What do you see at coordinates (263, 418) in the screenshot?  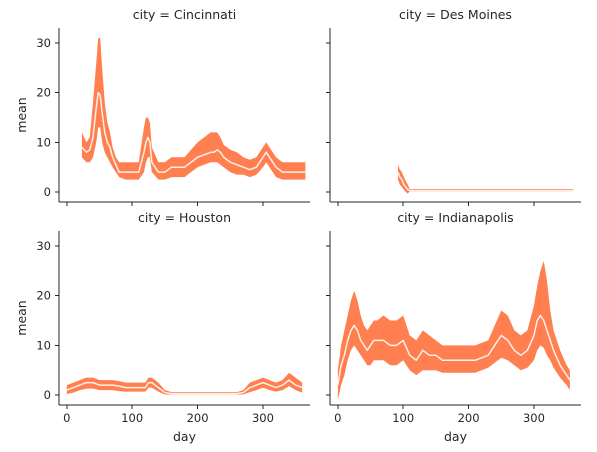 I see `x-tick-label-houston-300: 300` at bounding box center [263, 418].